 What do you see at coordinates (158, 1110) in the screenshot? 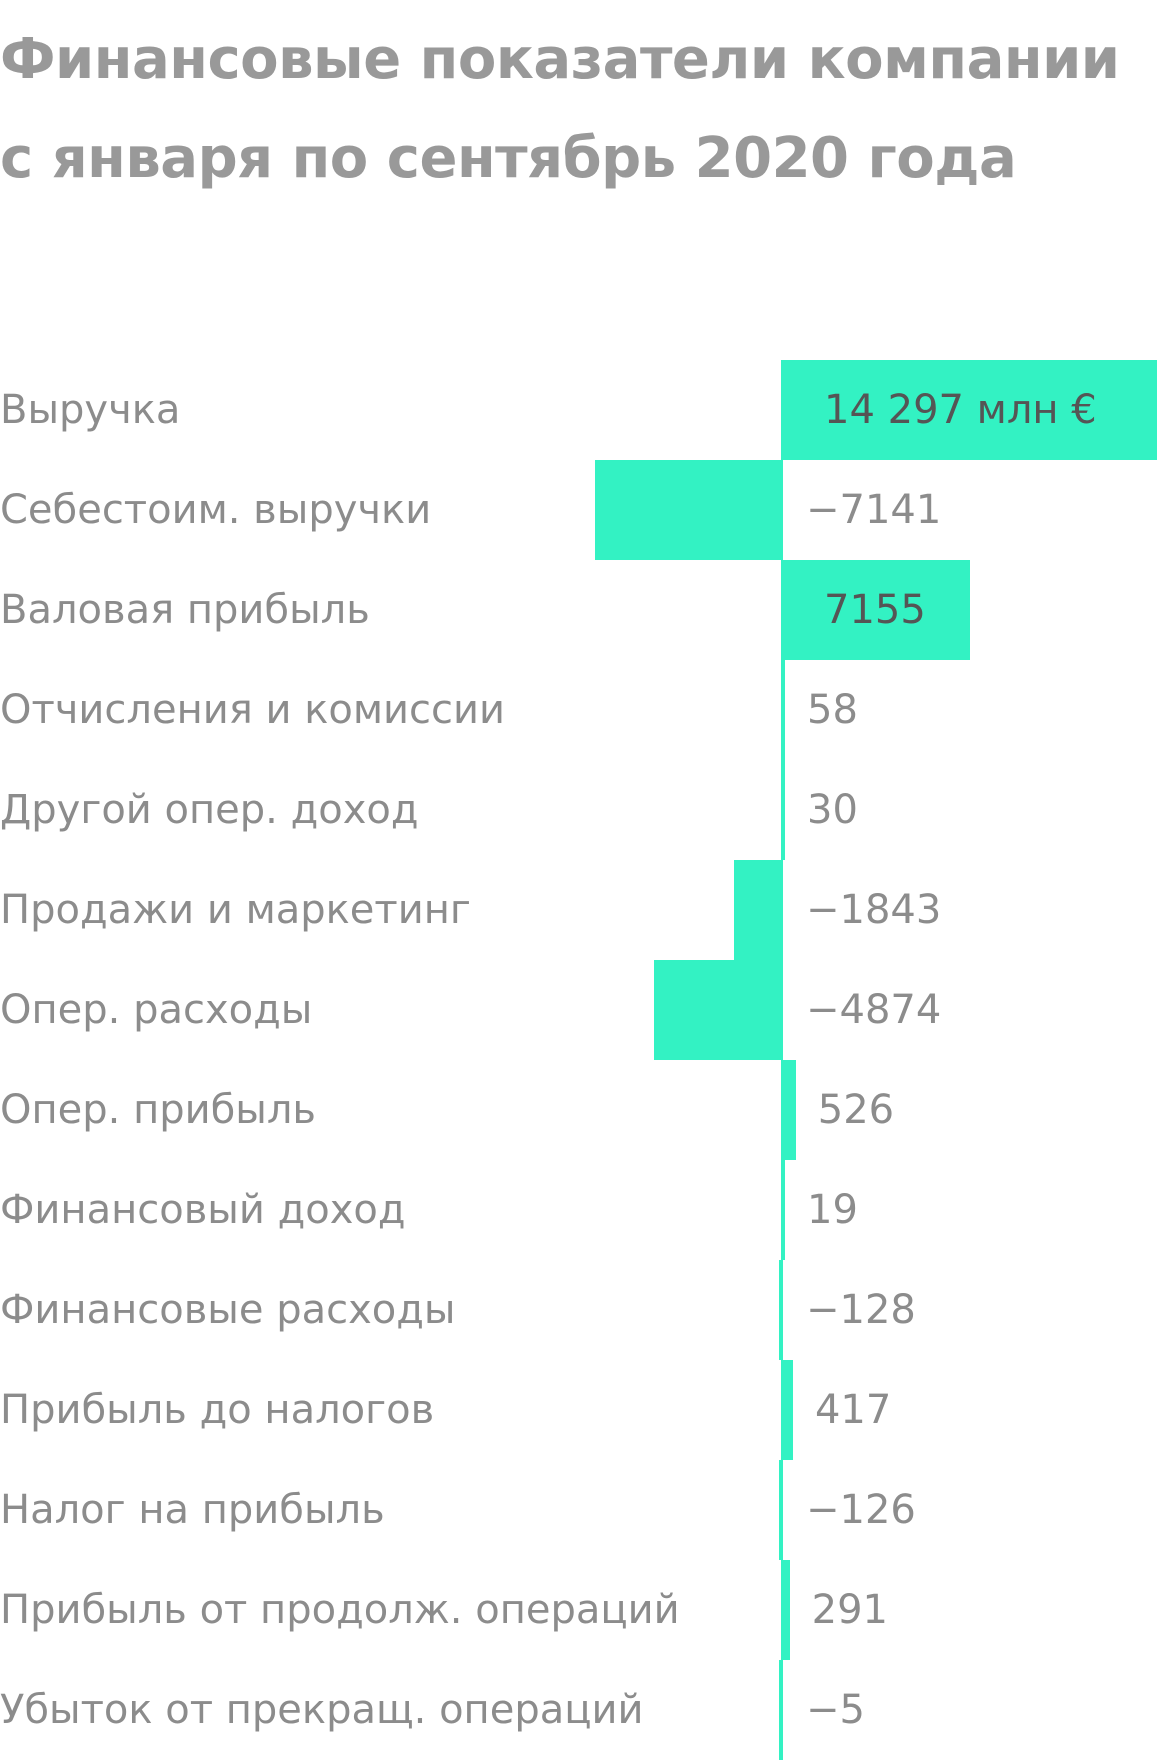
I see `category-label: Опер. прибыль` at bounding box center [158, 1110].